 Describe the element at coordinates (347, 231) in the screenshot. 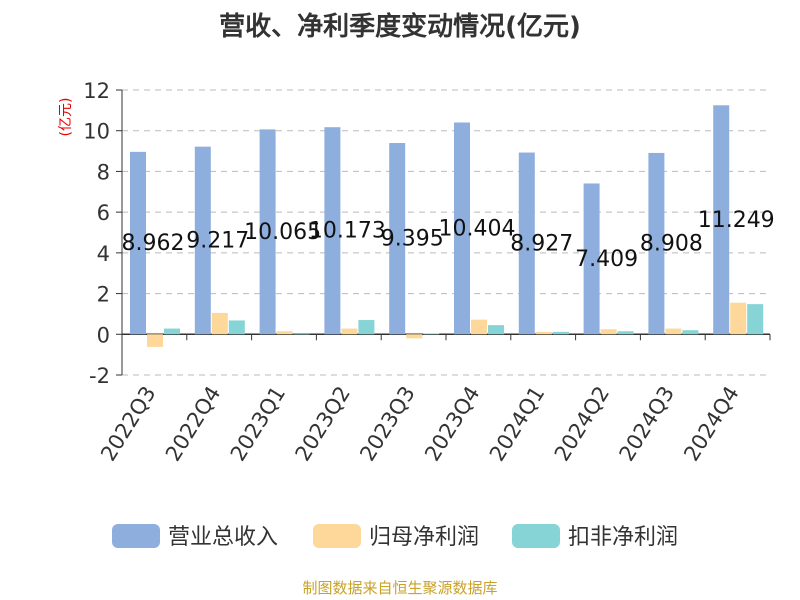

I see `data-label: 10.173` at that location.